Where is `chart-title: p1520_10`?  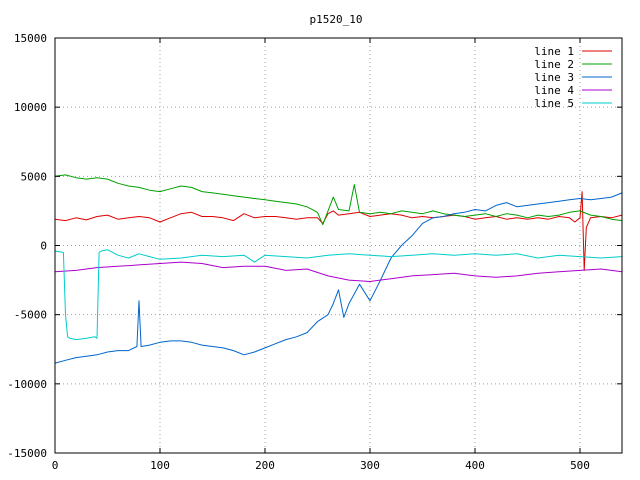 chart-title: p1520_10 is located at coordinates (336, 19).